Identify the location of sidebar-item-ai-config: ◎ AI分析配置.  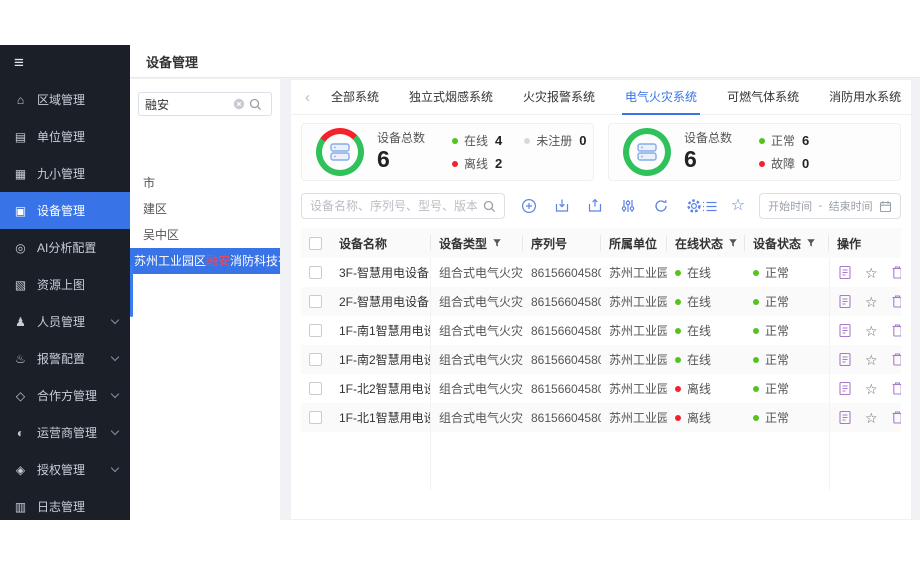
(65, 247).